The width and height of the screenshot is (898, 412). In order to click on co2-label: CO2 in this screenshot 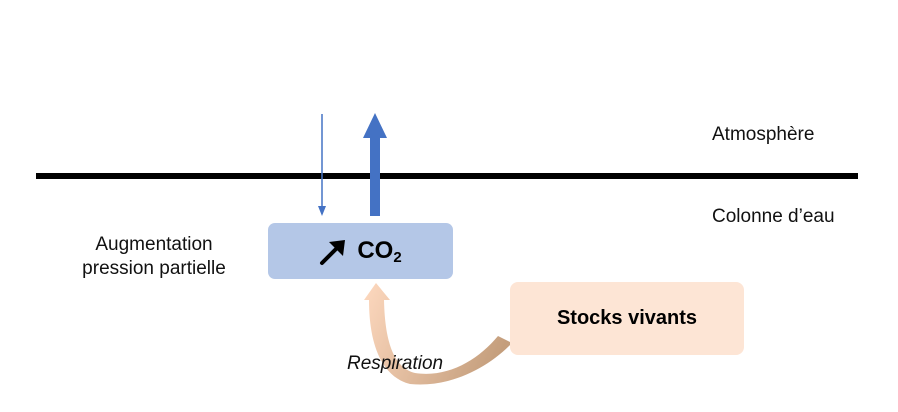, I will do `click(379, 251)`.